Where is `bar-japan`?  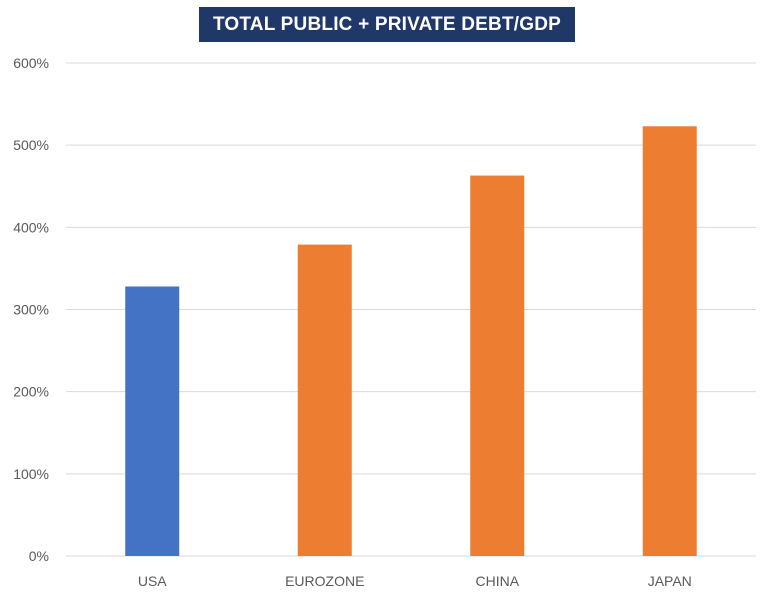 bar-japan is located at coordinates (669, 341).